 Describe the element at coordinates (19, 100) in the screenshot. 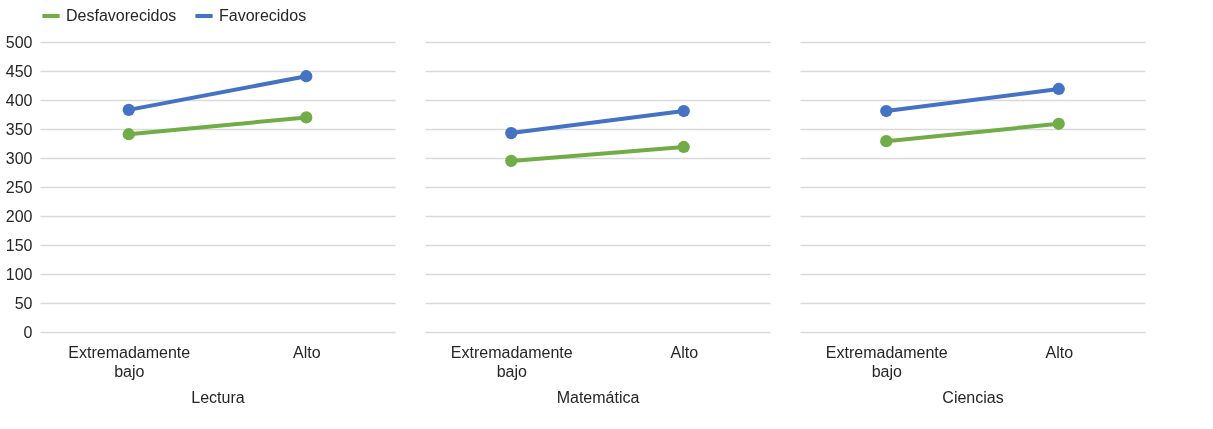

I see `y-tick-label: 400` at that location.